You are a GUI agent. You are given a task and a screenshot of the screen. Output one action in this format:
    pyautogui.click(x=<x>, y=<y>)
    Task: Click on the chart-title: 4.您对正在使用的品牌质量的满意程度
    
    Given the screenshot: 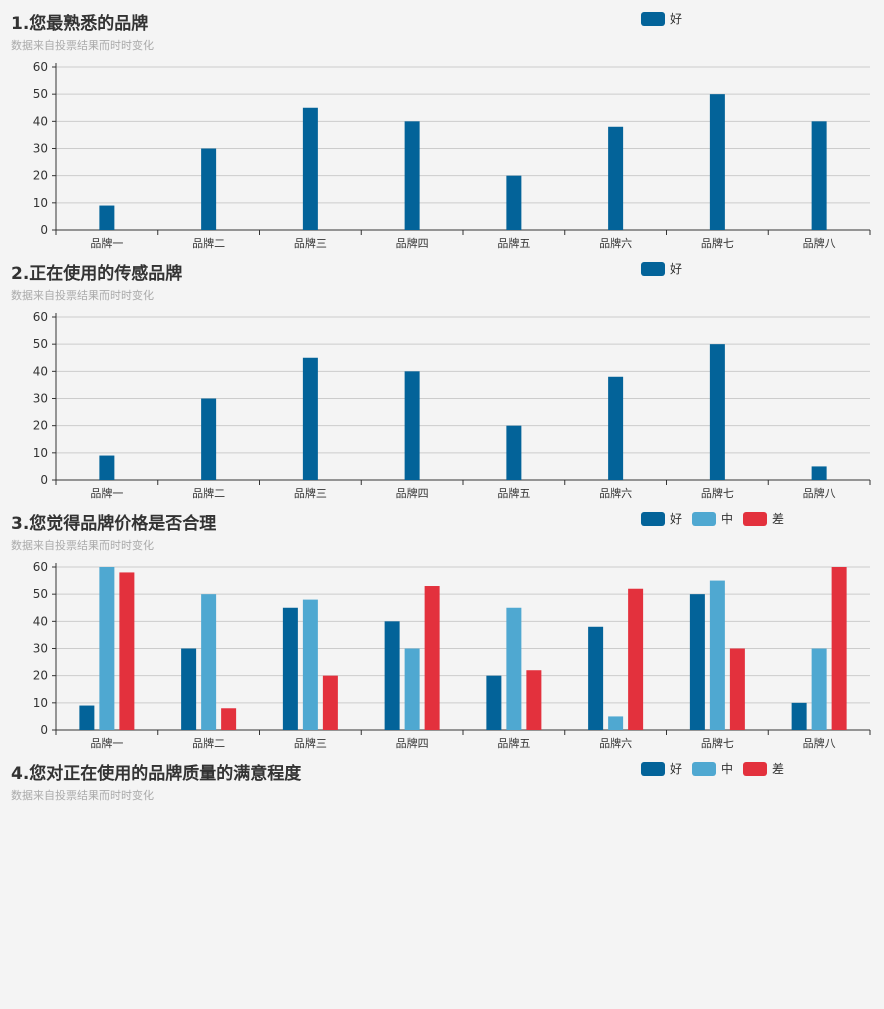 What is the action you would take?
    pyautogui.click(x=156, y=774)
    